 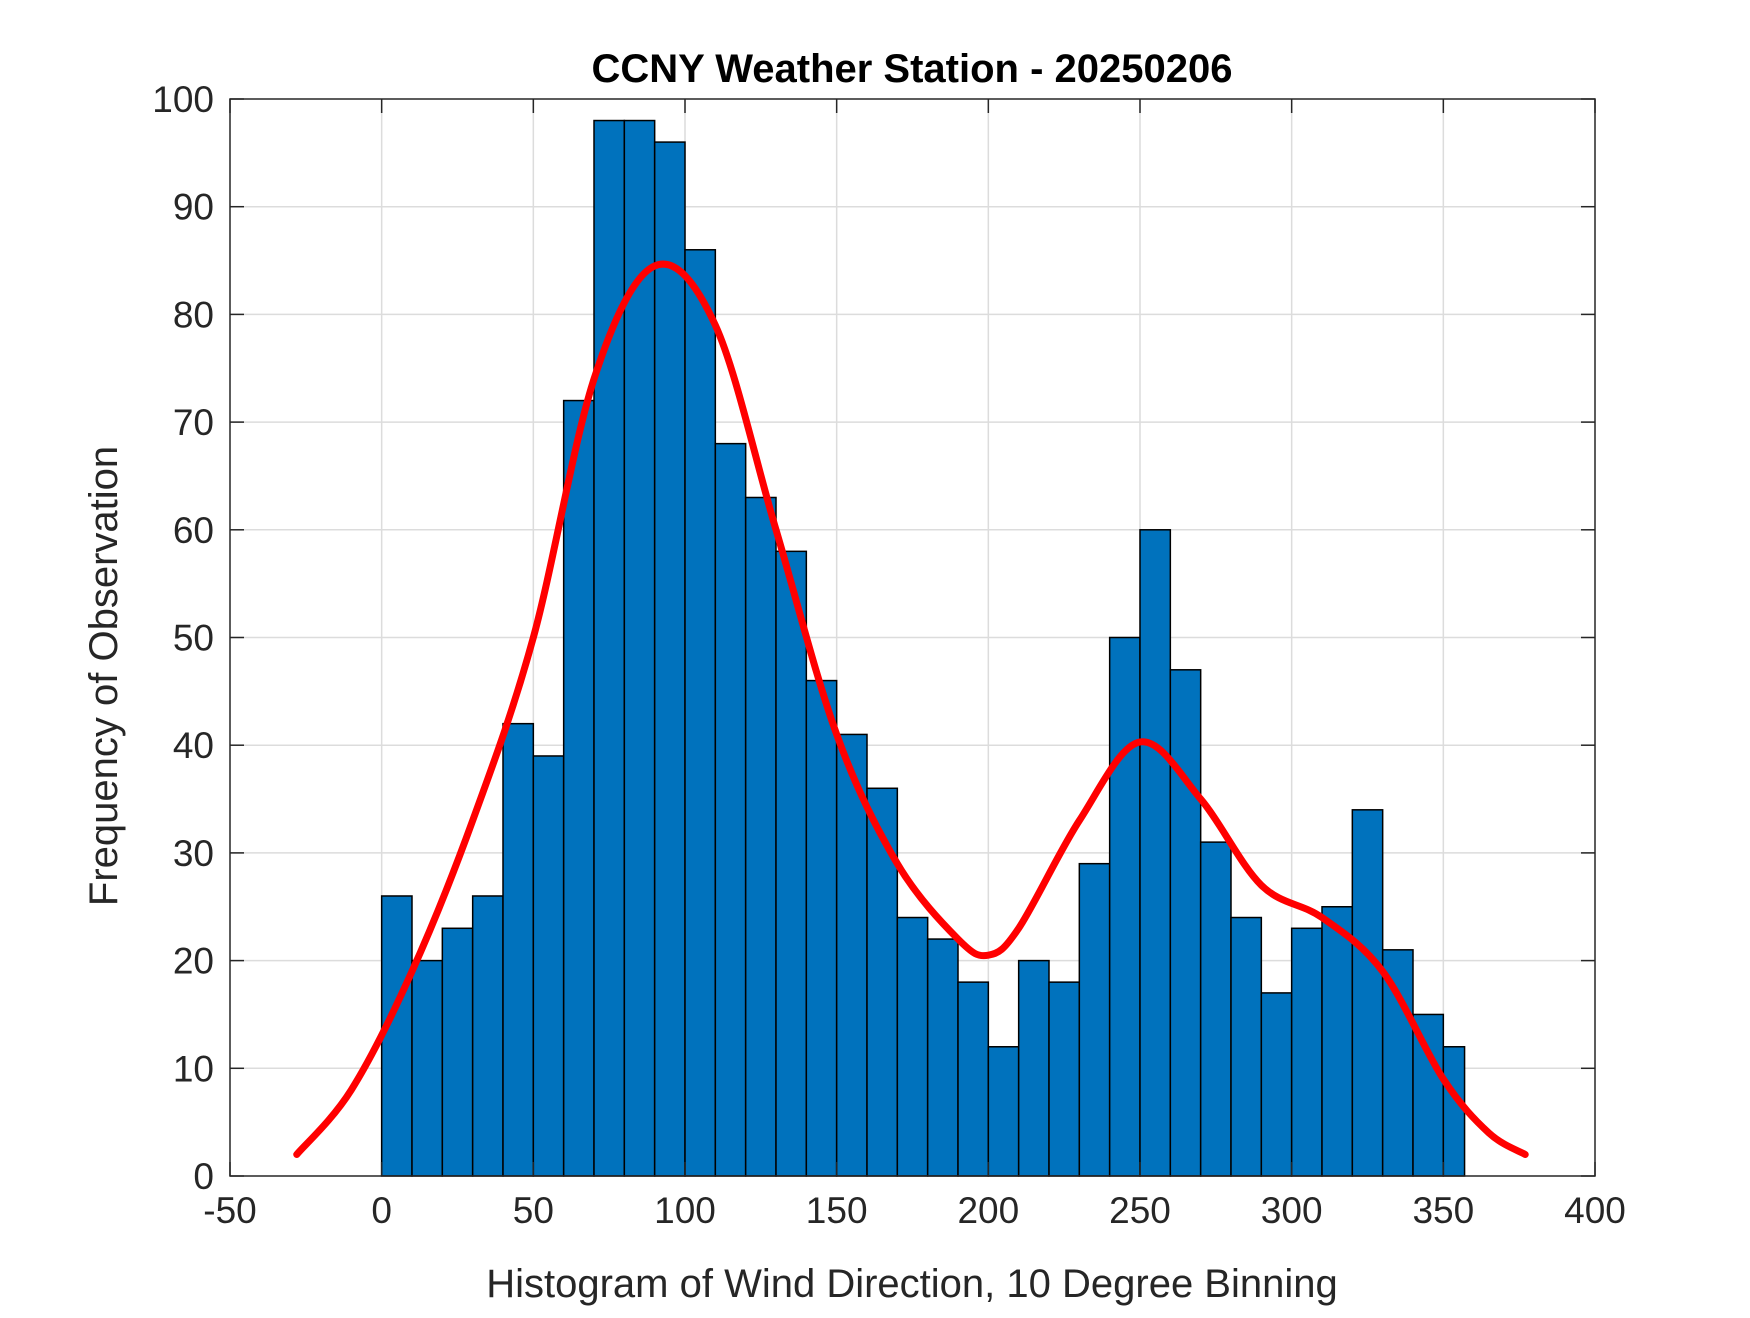 What do you see at coordinates (193, 207) in the screenshot?
I see `y-tick-label: 90` at bounding box center [193, 207].